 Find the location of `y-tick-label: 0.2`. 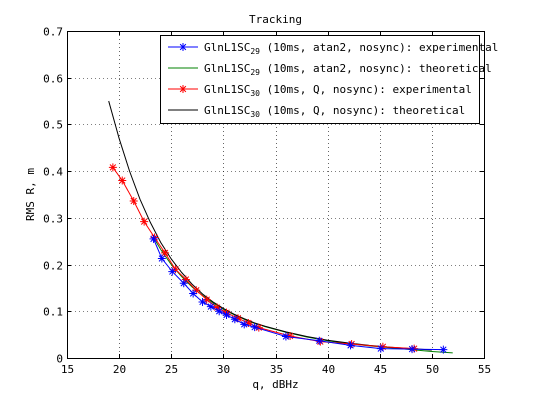

y-tick-label: 0.2 is located at coordinates (53, 266).